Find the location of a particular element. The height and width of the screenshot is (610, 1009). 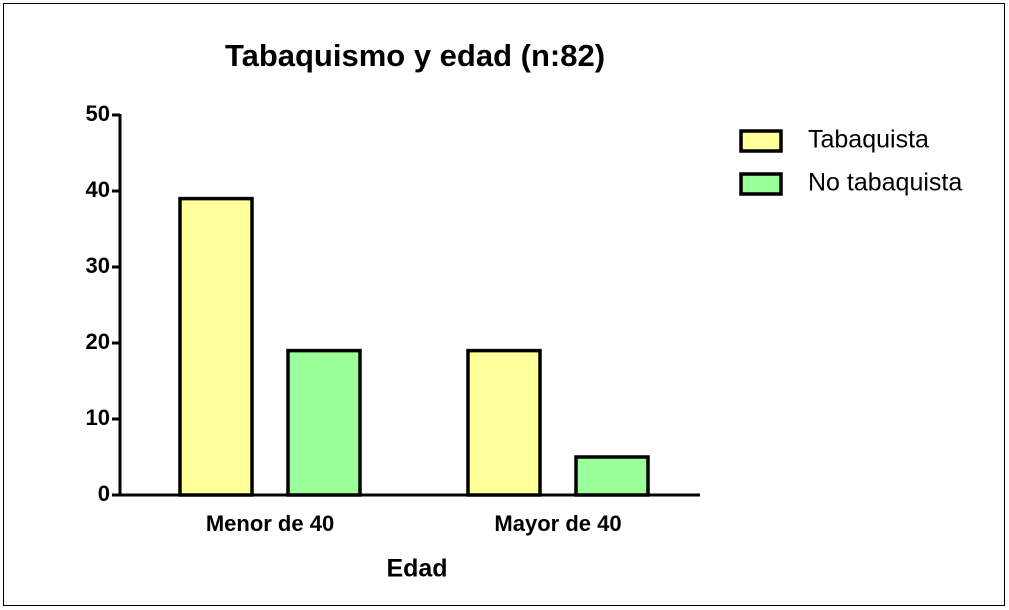

y-tick-label: 10 is located at coordinates (98, 417).